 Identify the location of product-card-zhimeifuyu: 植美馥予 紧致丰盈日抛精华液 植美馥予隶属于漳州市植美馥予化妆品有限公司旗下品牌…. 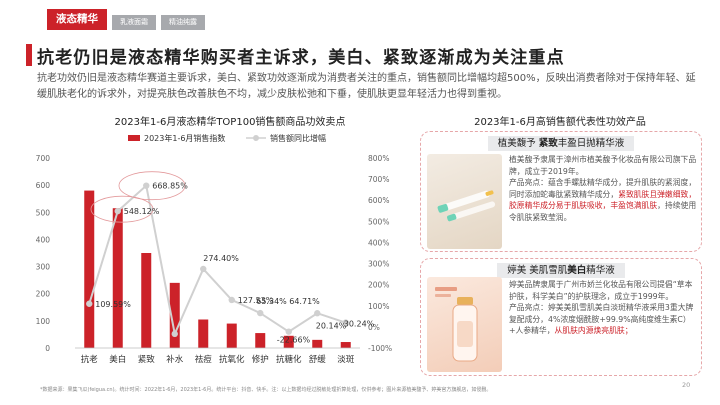
(561, 191).